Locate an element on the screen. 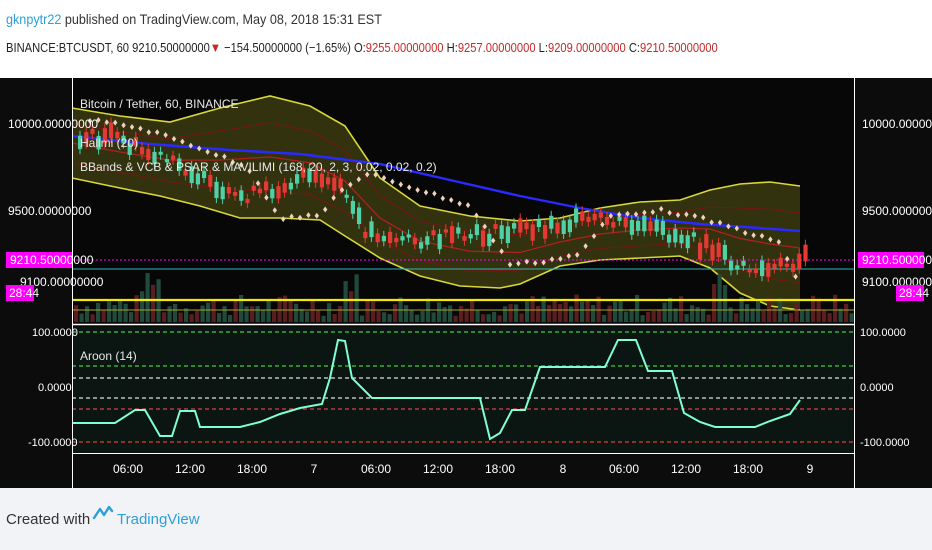 This screenshot has width=932, height=550. osc-left-0: 0.0000 is located at coordinates (55, 388).